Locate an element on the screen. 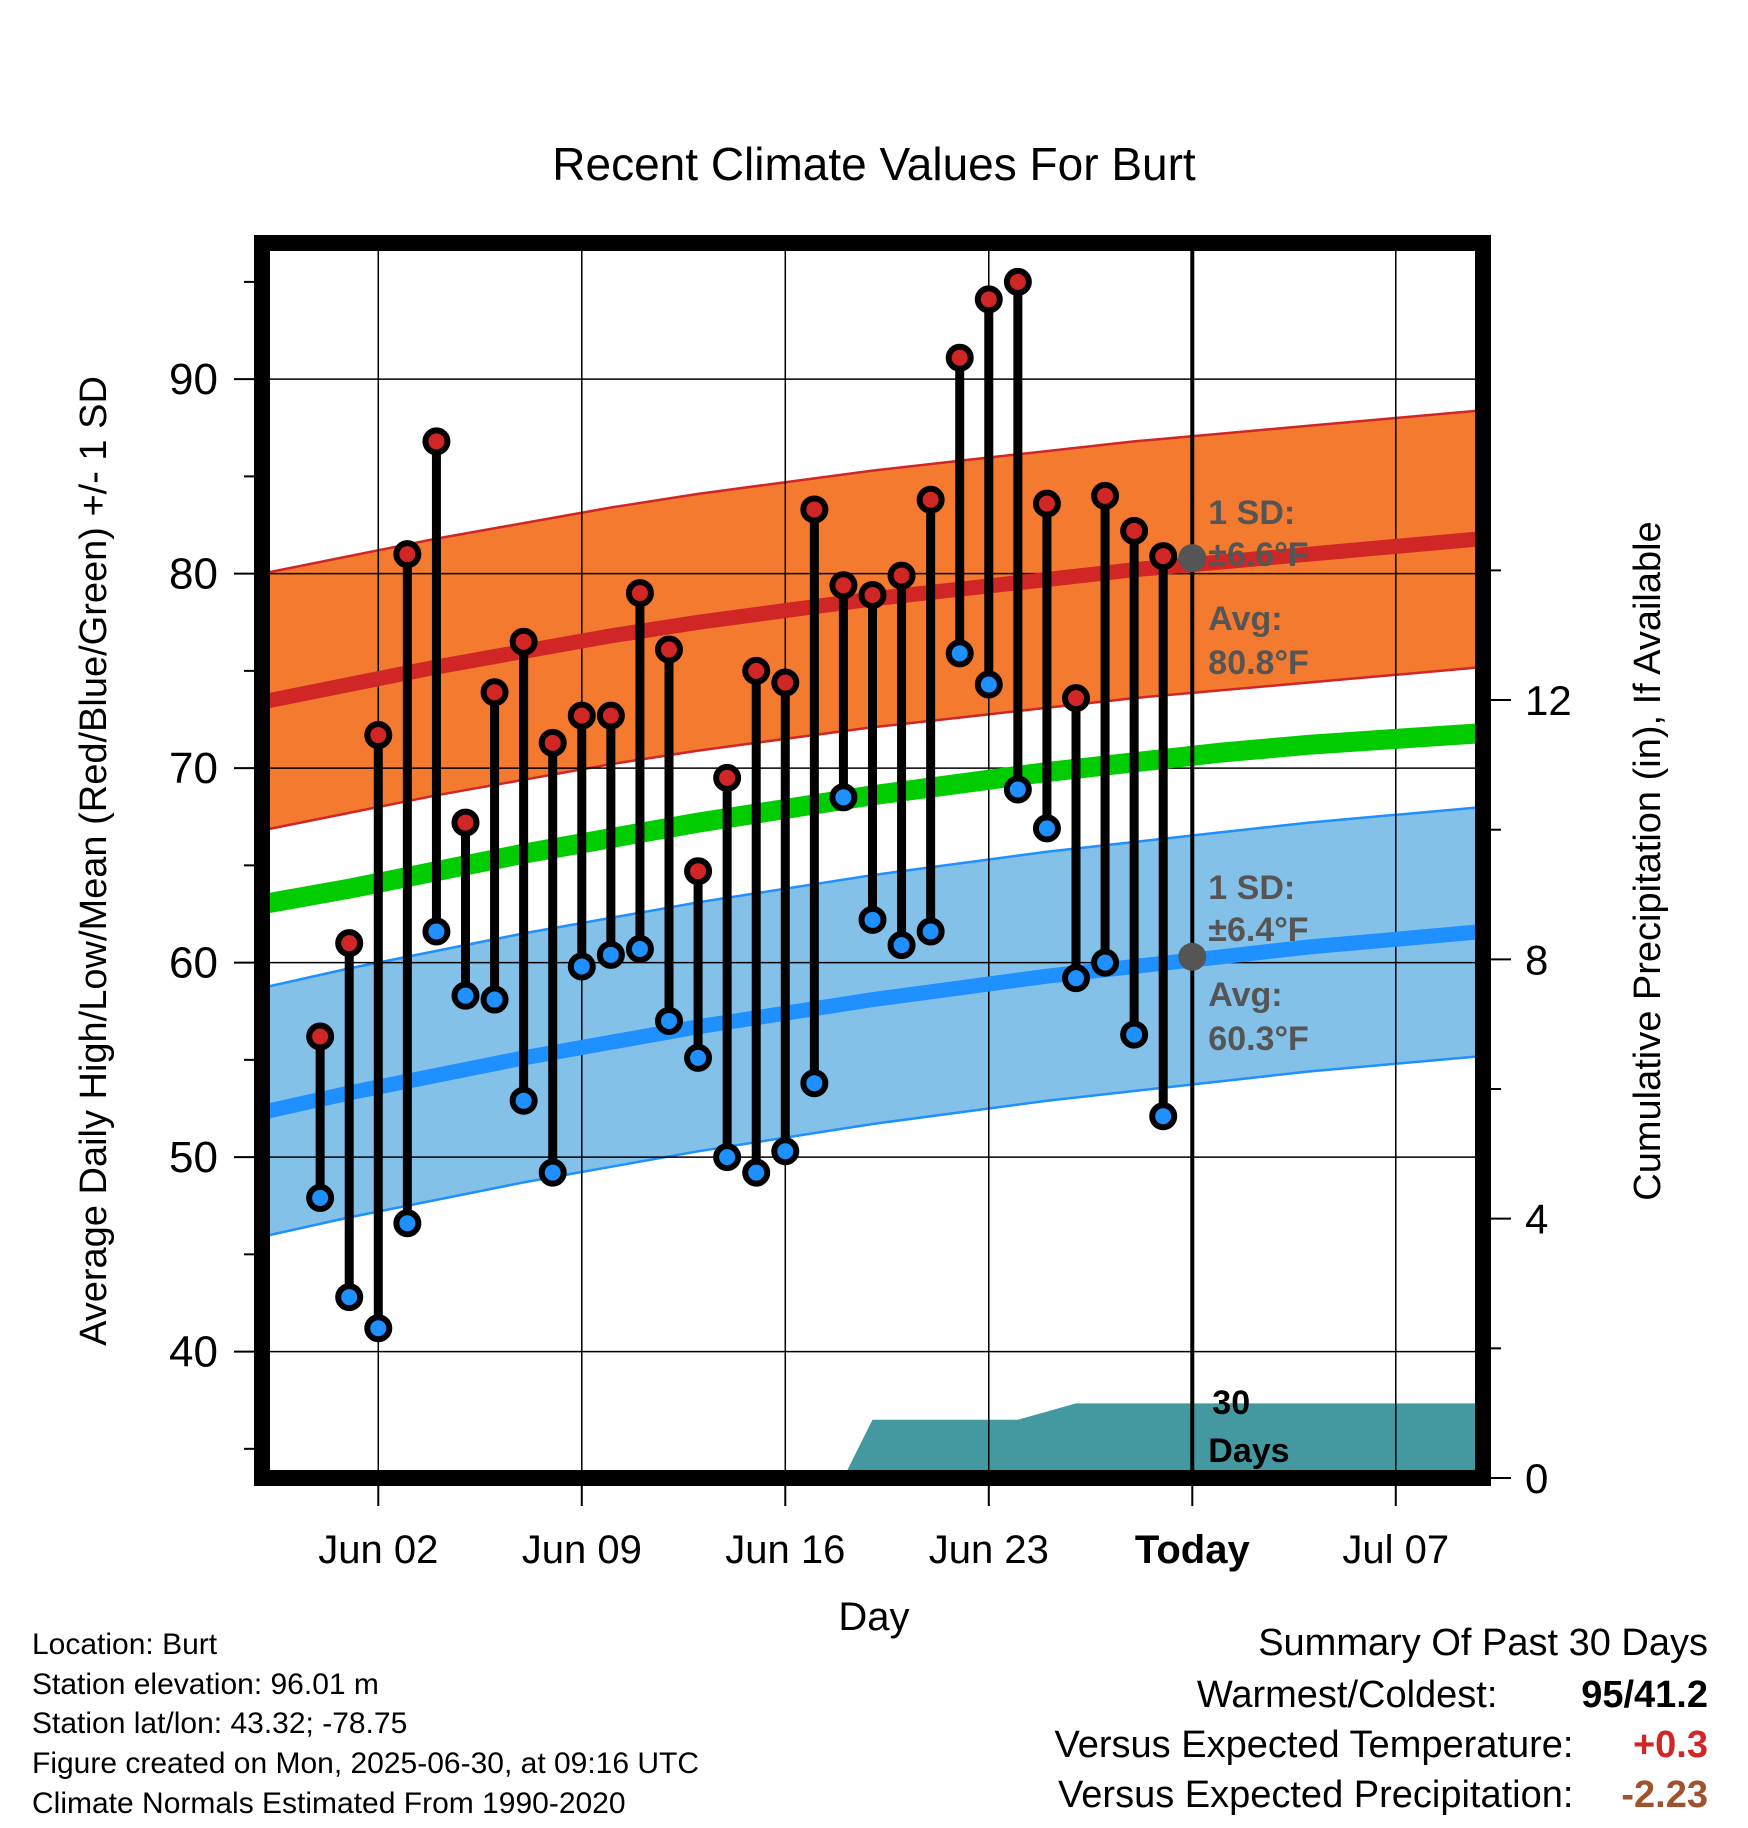 The height and width of the screenshot is (1828, 1748). normal-low-marker is located at coordinates (1192, 956).